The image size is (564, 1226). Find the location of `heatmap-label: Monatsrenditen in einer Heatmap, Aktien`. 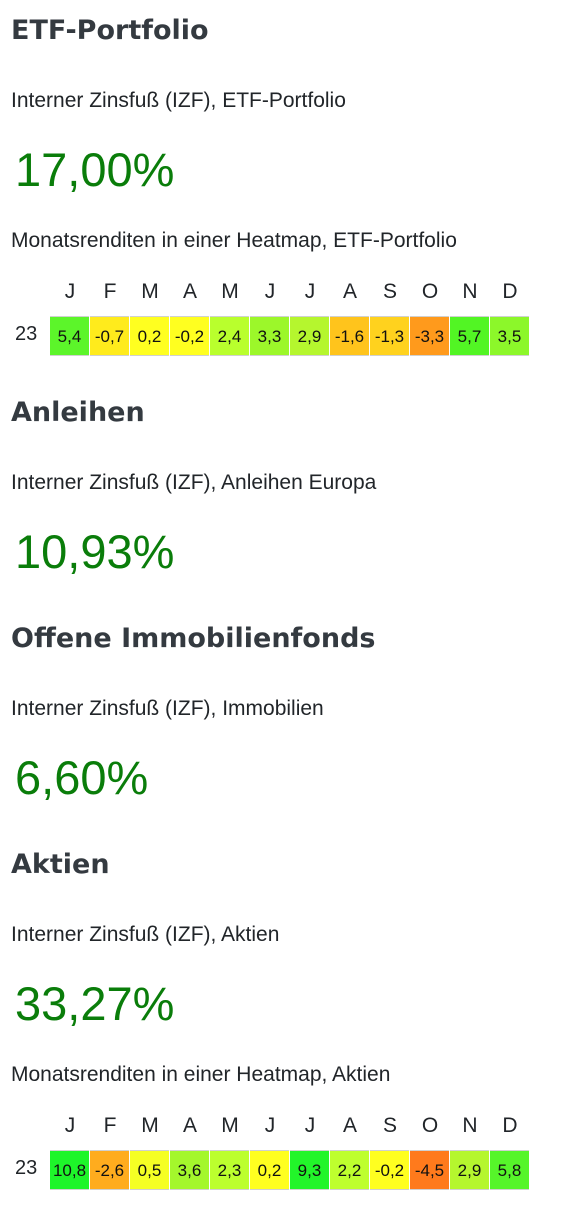

heatmap-label: Monatsrenditen in einer Heatmap, Aktien is located at coordinates (201, 1074).